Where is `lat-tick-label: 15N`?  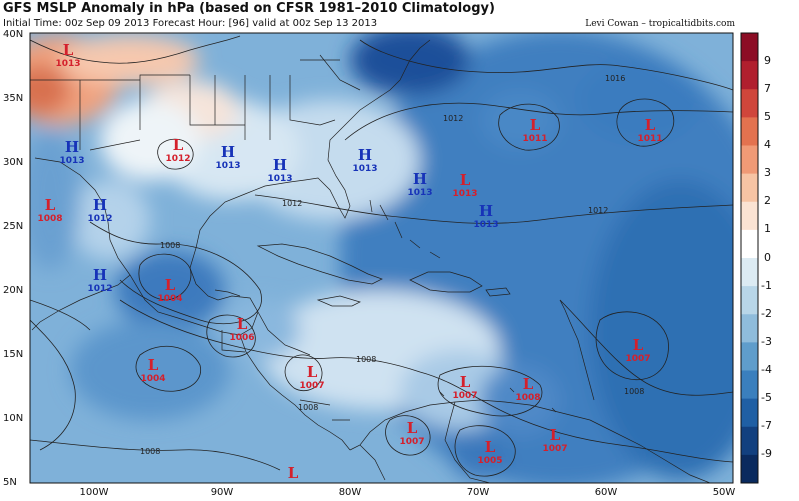 lat-tick-label: 15N is located at coordinates (13, 354).